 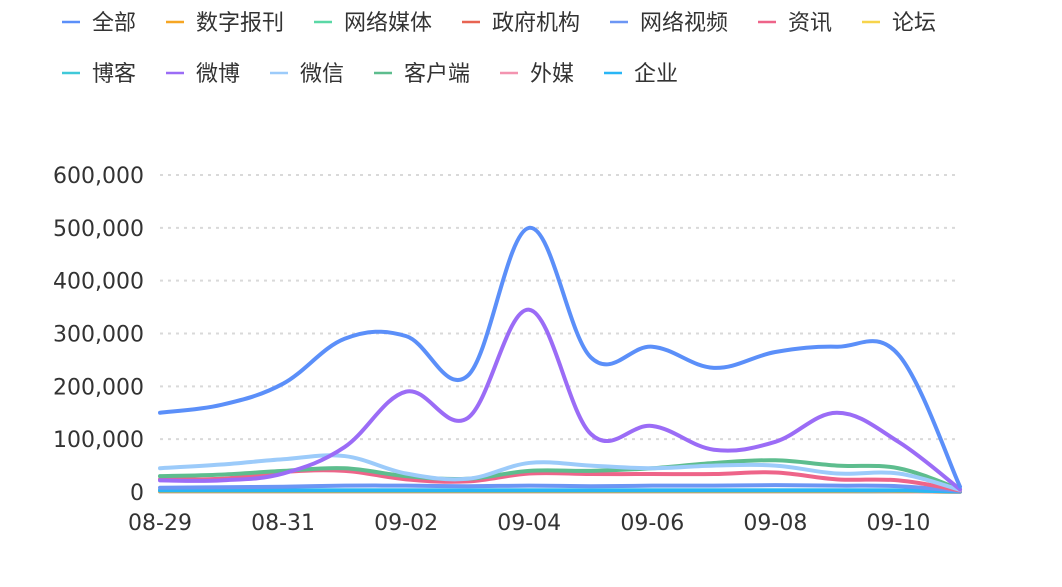 I want to click on legend-item: 外媒, so click(x=537, y=74).